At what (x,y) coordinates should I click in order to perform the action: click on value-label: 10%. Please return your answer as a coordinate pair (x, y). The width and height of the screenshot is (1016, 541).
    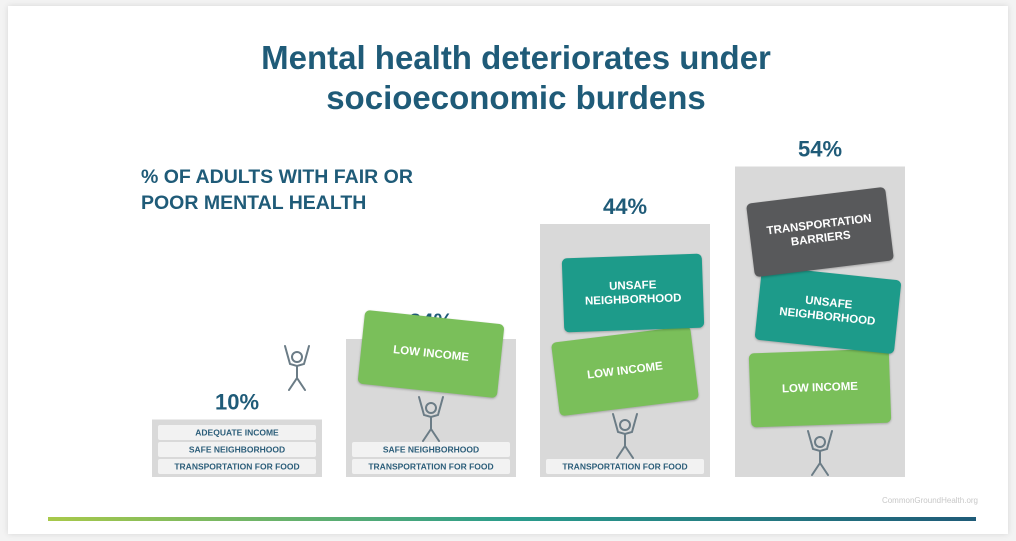
    Looking at the image, I should click on (237, 402).